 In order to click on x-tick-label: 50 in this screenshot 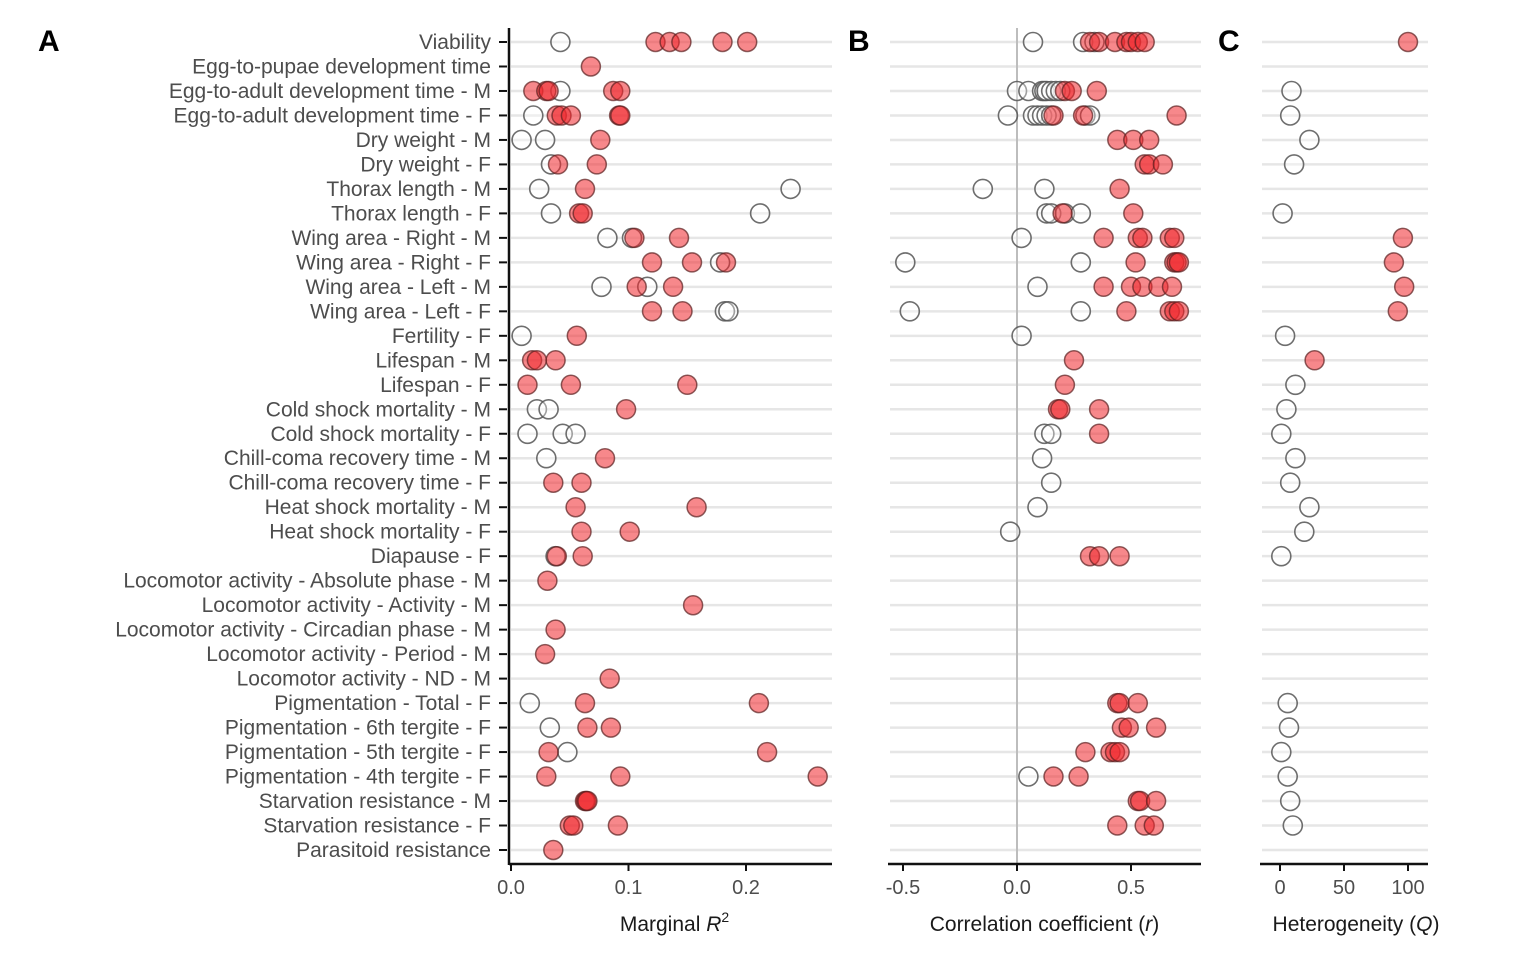, I will do `click(1344, 888)`.